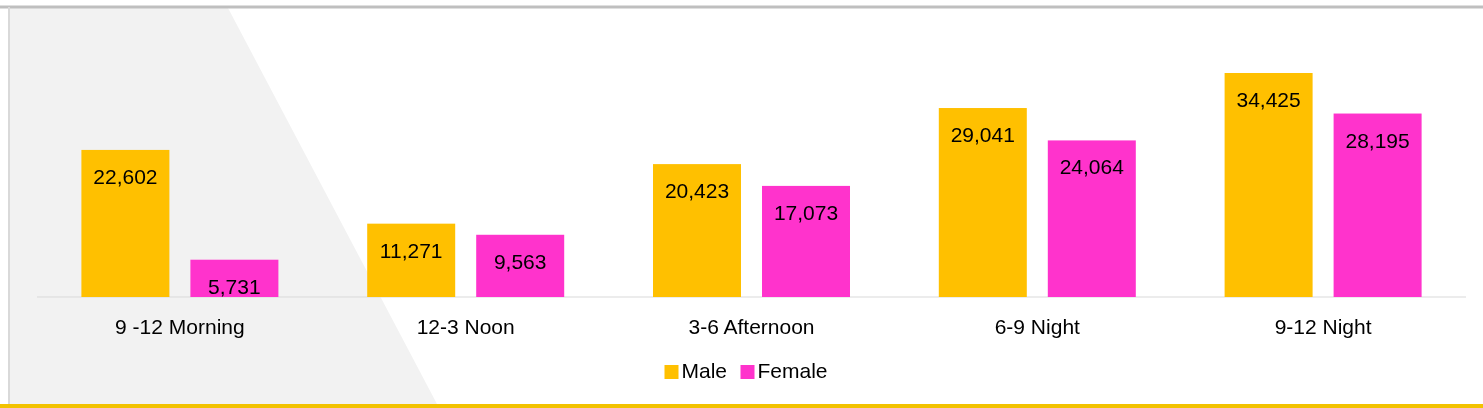 Image resolution: width=1483 pixels, height=408 pixels. What do you see at coordinates (234, 286) in the screenshot?
I see `data-label: 5,731` at bounding box center [234, 286].